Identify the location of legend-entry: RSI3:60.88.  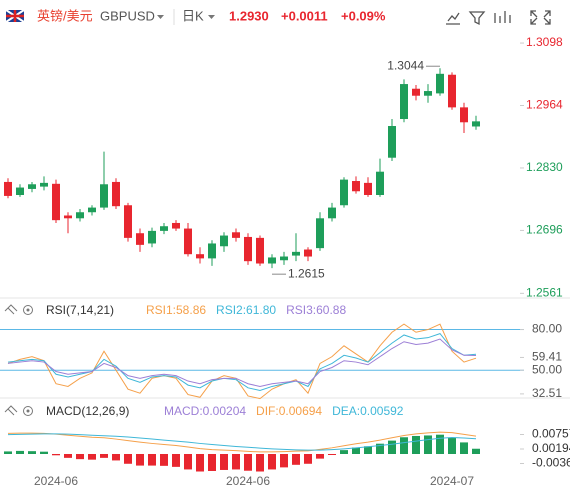
(316, 310).